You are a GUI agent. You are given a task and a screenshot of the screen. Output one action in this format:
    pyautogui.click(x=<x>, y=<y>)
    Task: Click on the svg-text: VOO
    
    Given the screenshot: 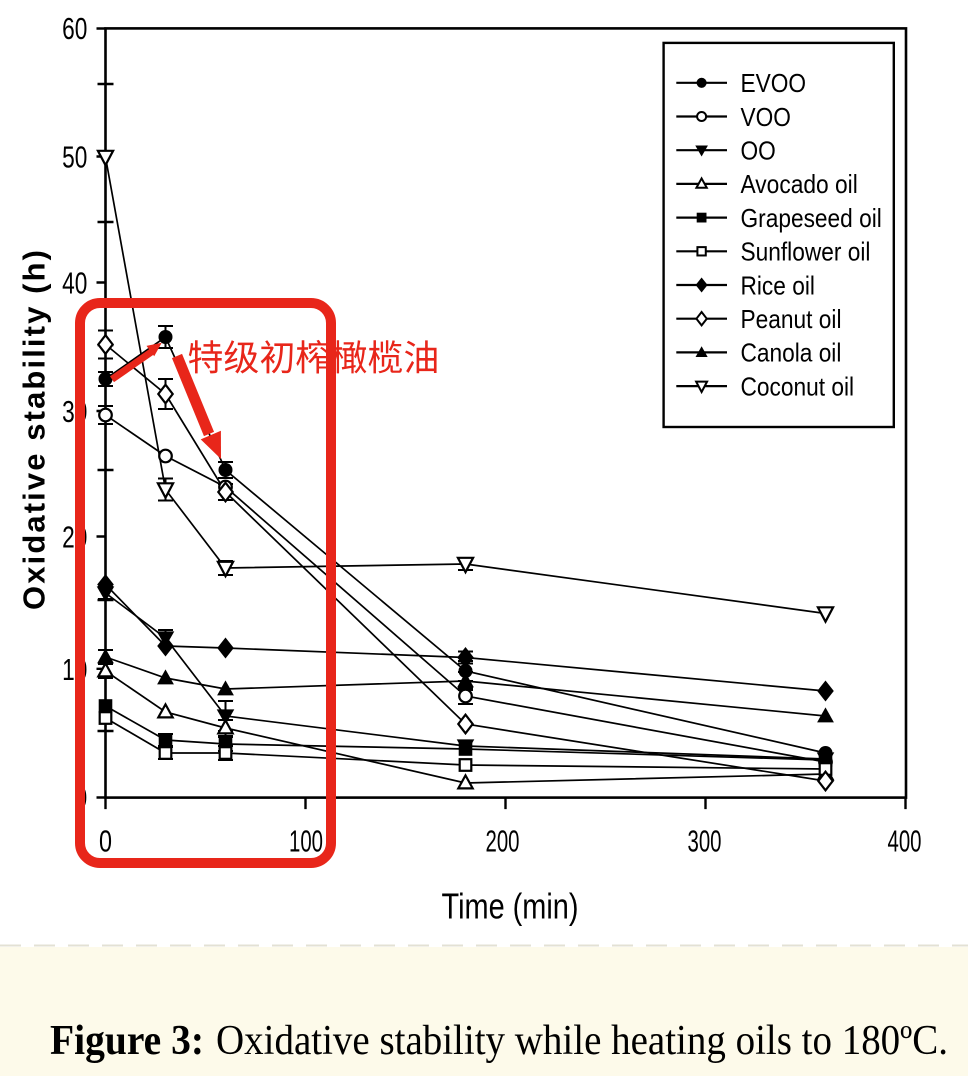 What is the action you would take?
    pyautogui.click(x=766, y=117)
    